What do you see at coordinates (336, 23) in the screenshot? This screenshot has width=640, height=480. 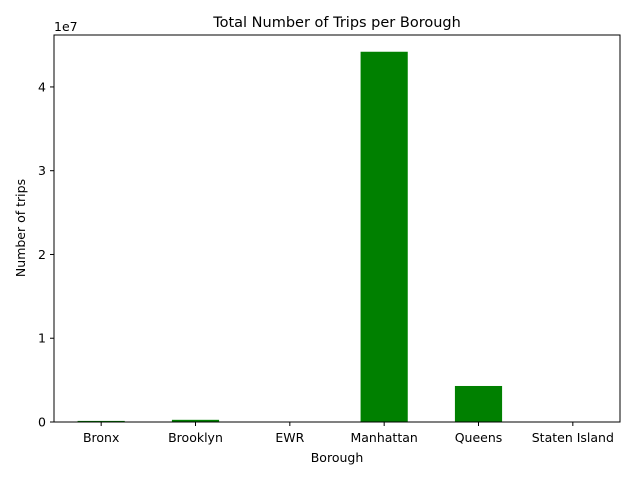 I see `chart-title: Total Number of Trips per Borough` at bounding box center [336, 23].